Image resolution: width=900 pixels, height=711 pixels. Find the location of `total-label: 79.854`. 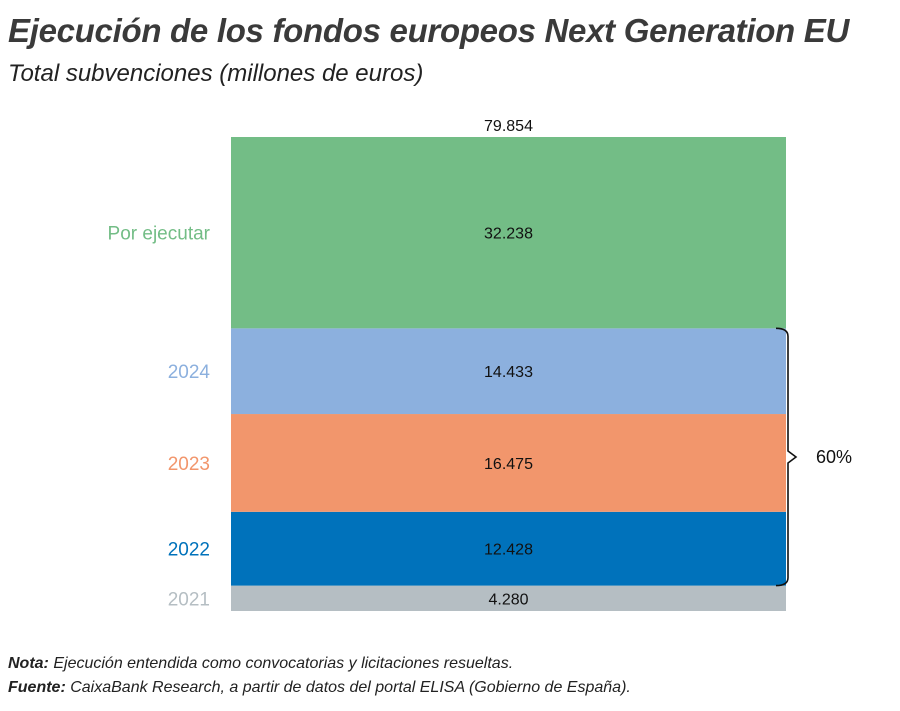

total-label: 79.854 is located at coordinates (508, 126).